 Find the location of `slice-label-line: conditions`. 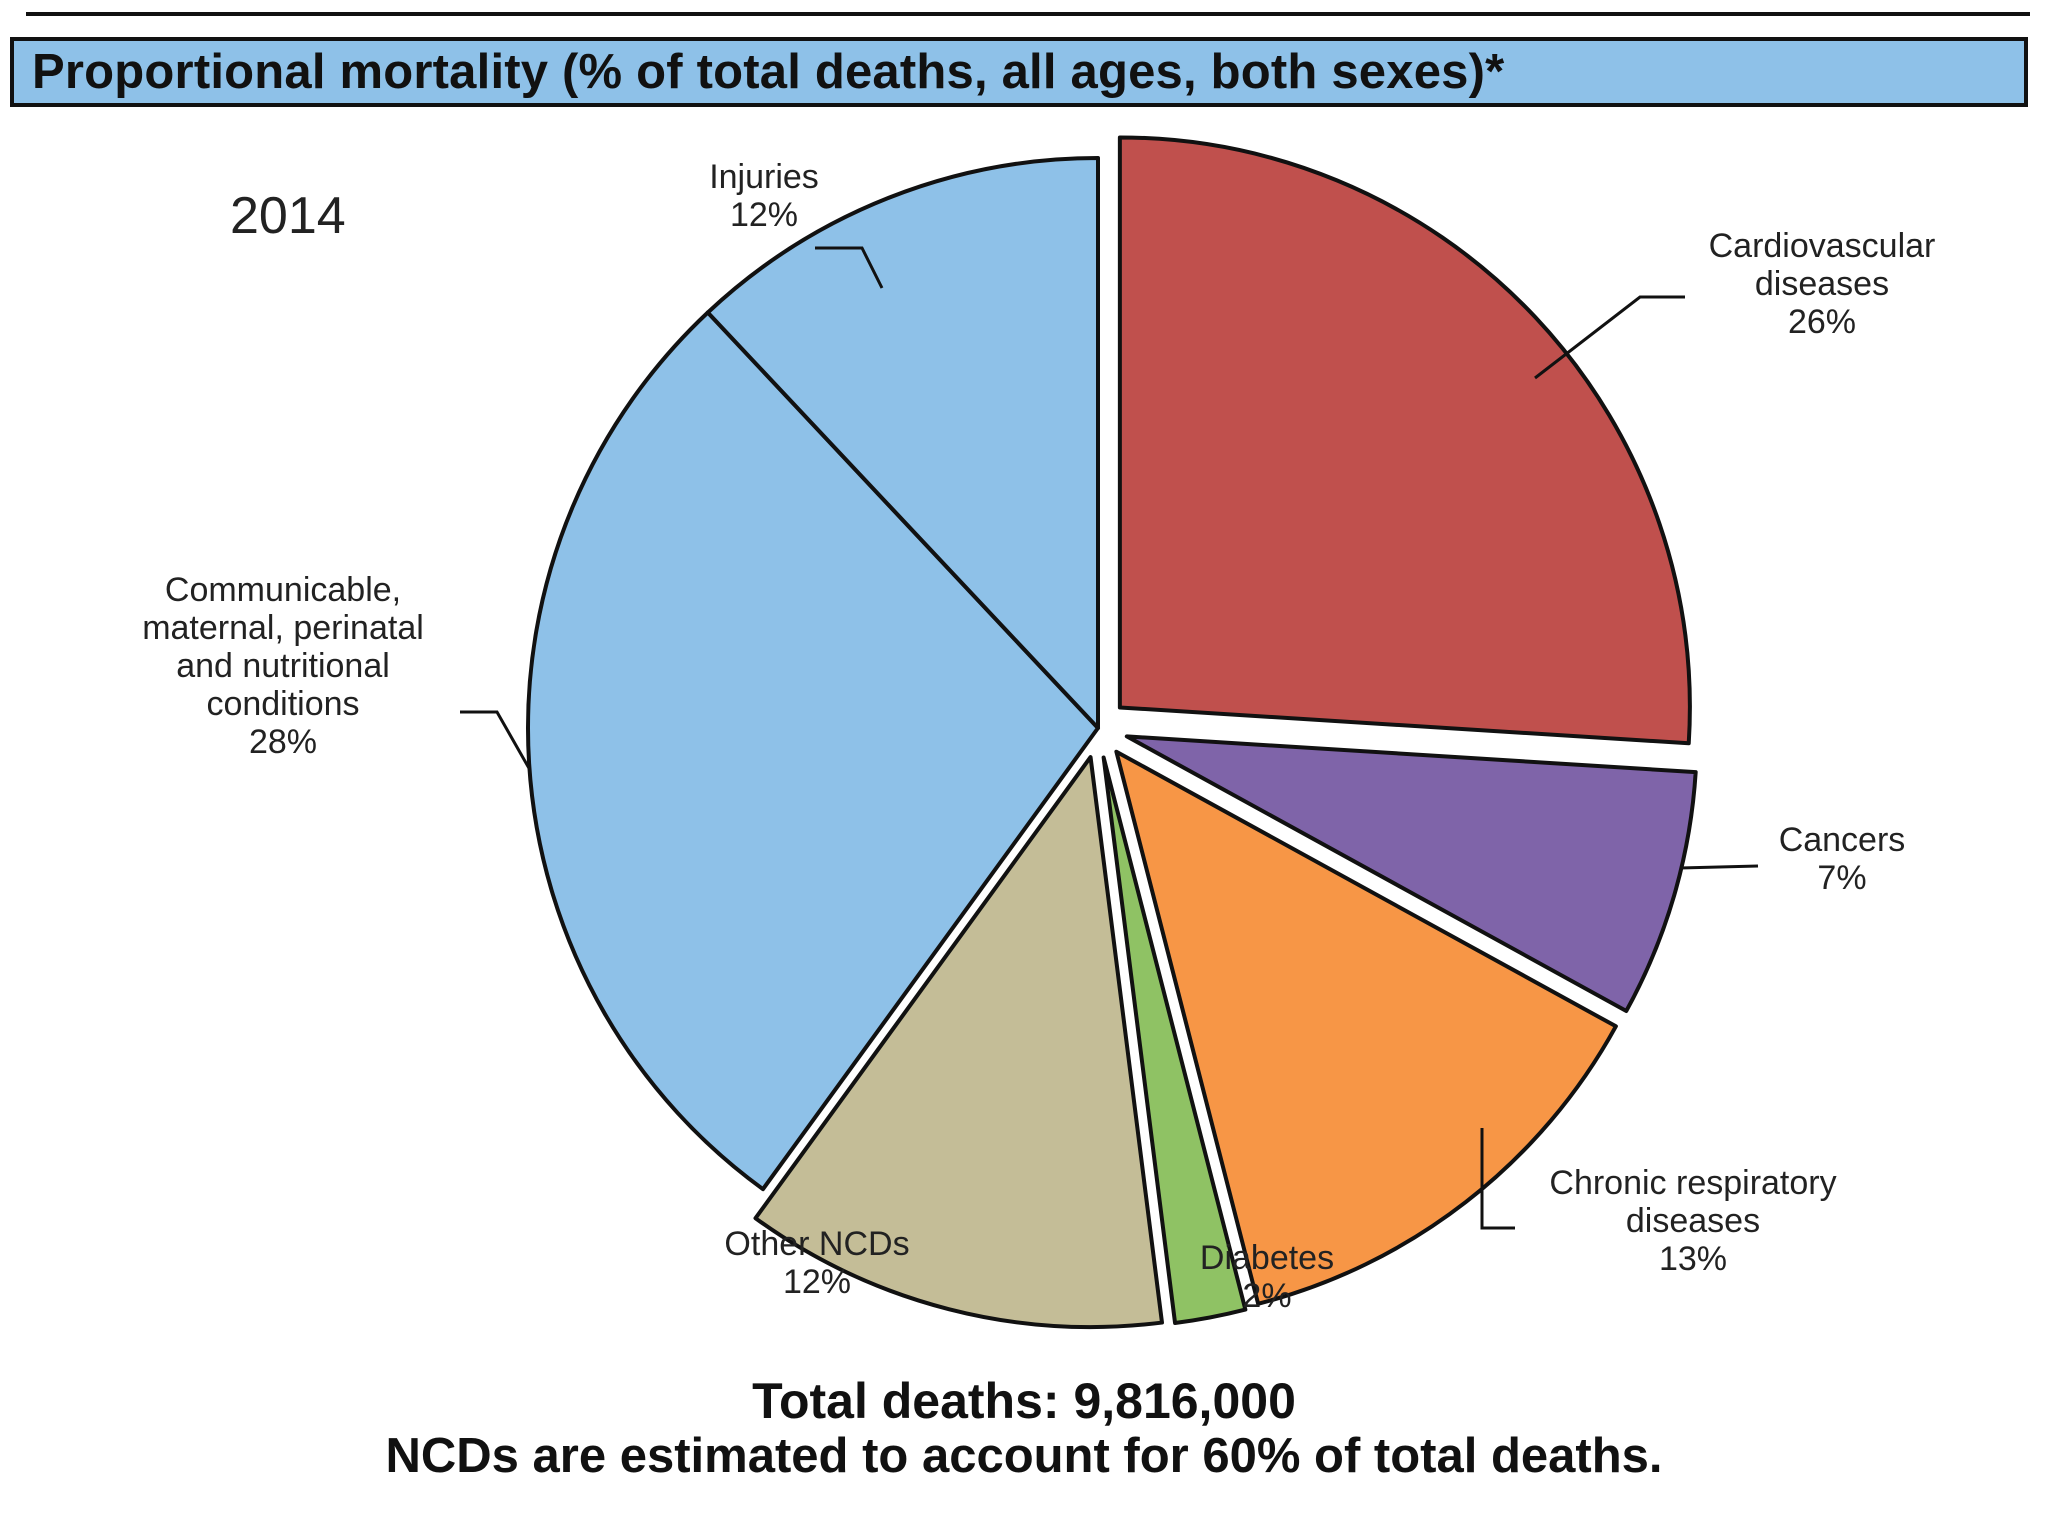

slice-label-line: conditions is located at coordinates (282, 704).